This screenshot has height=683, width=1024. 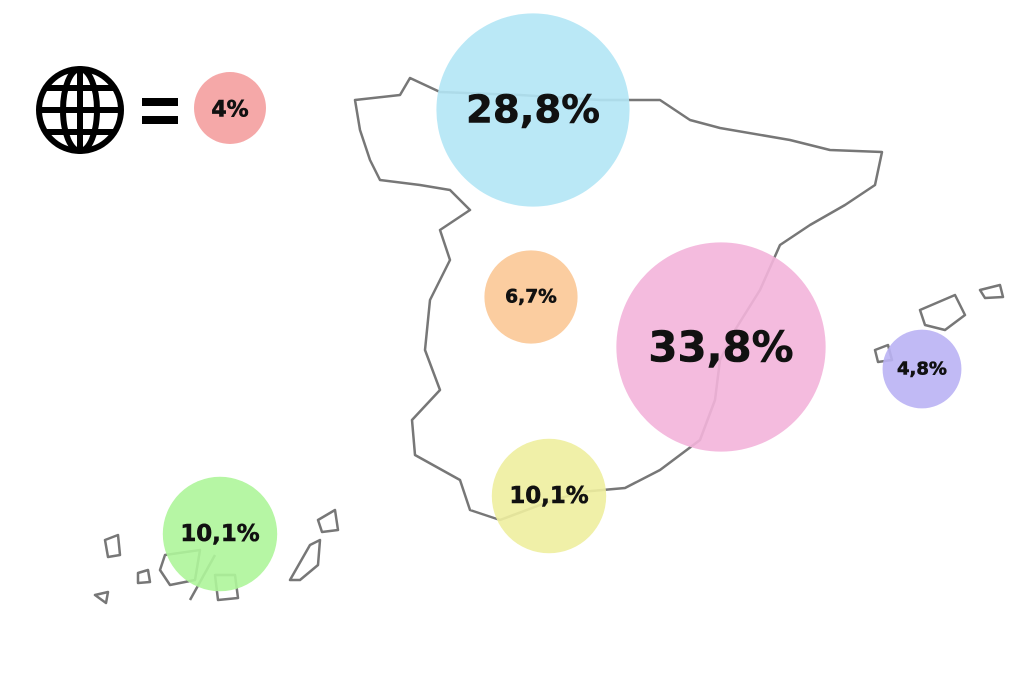 I want to click on key-label: 4%, so click(x=229, y=110).